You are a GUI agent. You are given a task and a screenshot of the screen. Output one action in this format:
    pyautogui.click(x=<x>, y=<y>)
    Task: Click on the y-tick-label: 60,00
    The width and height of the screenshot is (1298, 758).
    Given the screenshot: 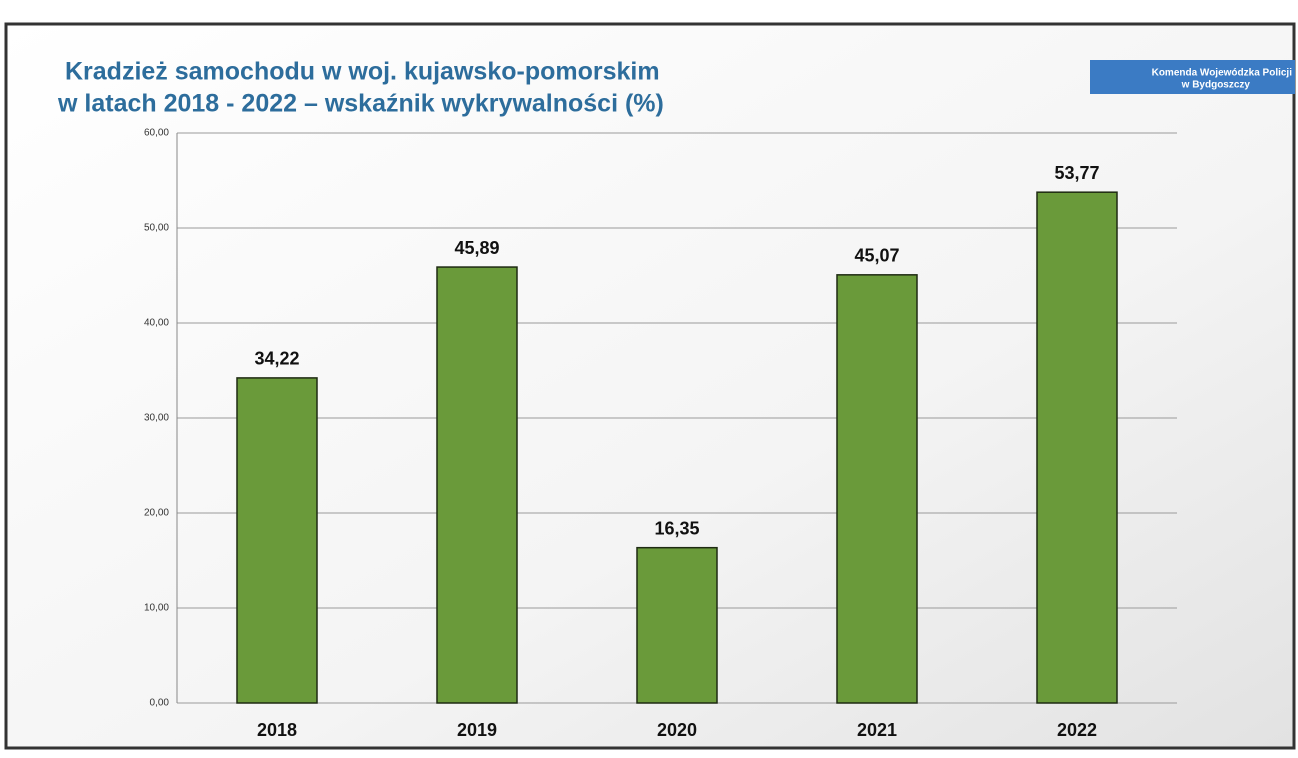 What is the action you would take?
    pyautogui.click(x=156, y=133)
    